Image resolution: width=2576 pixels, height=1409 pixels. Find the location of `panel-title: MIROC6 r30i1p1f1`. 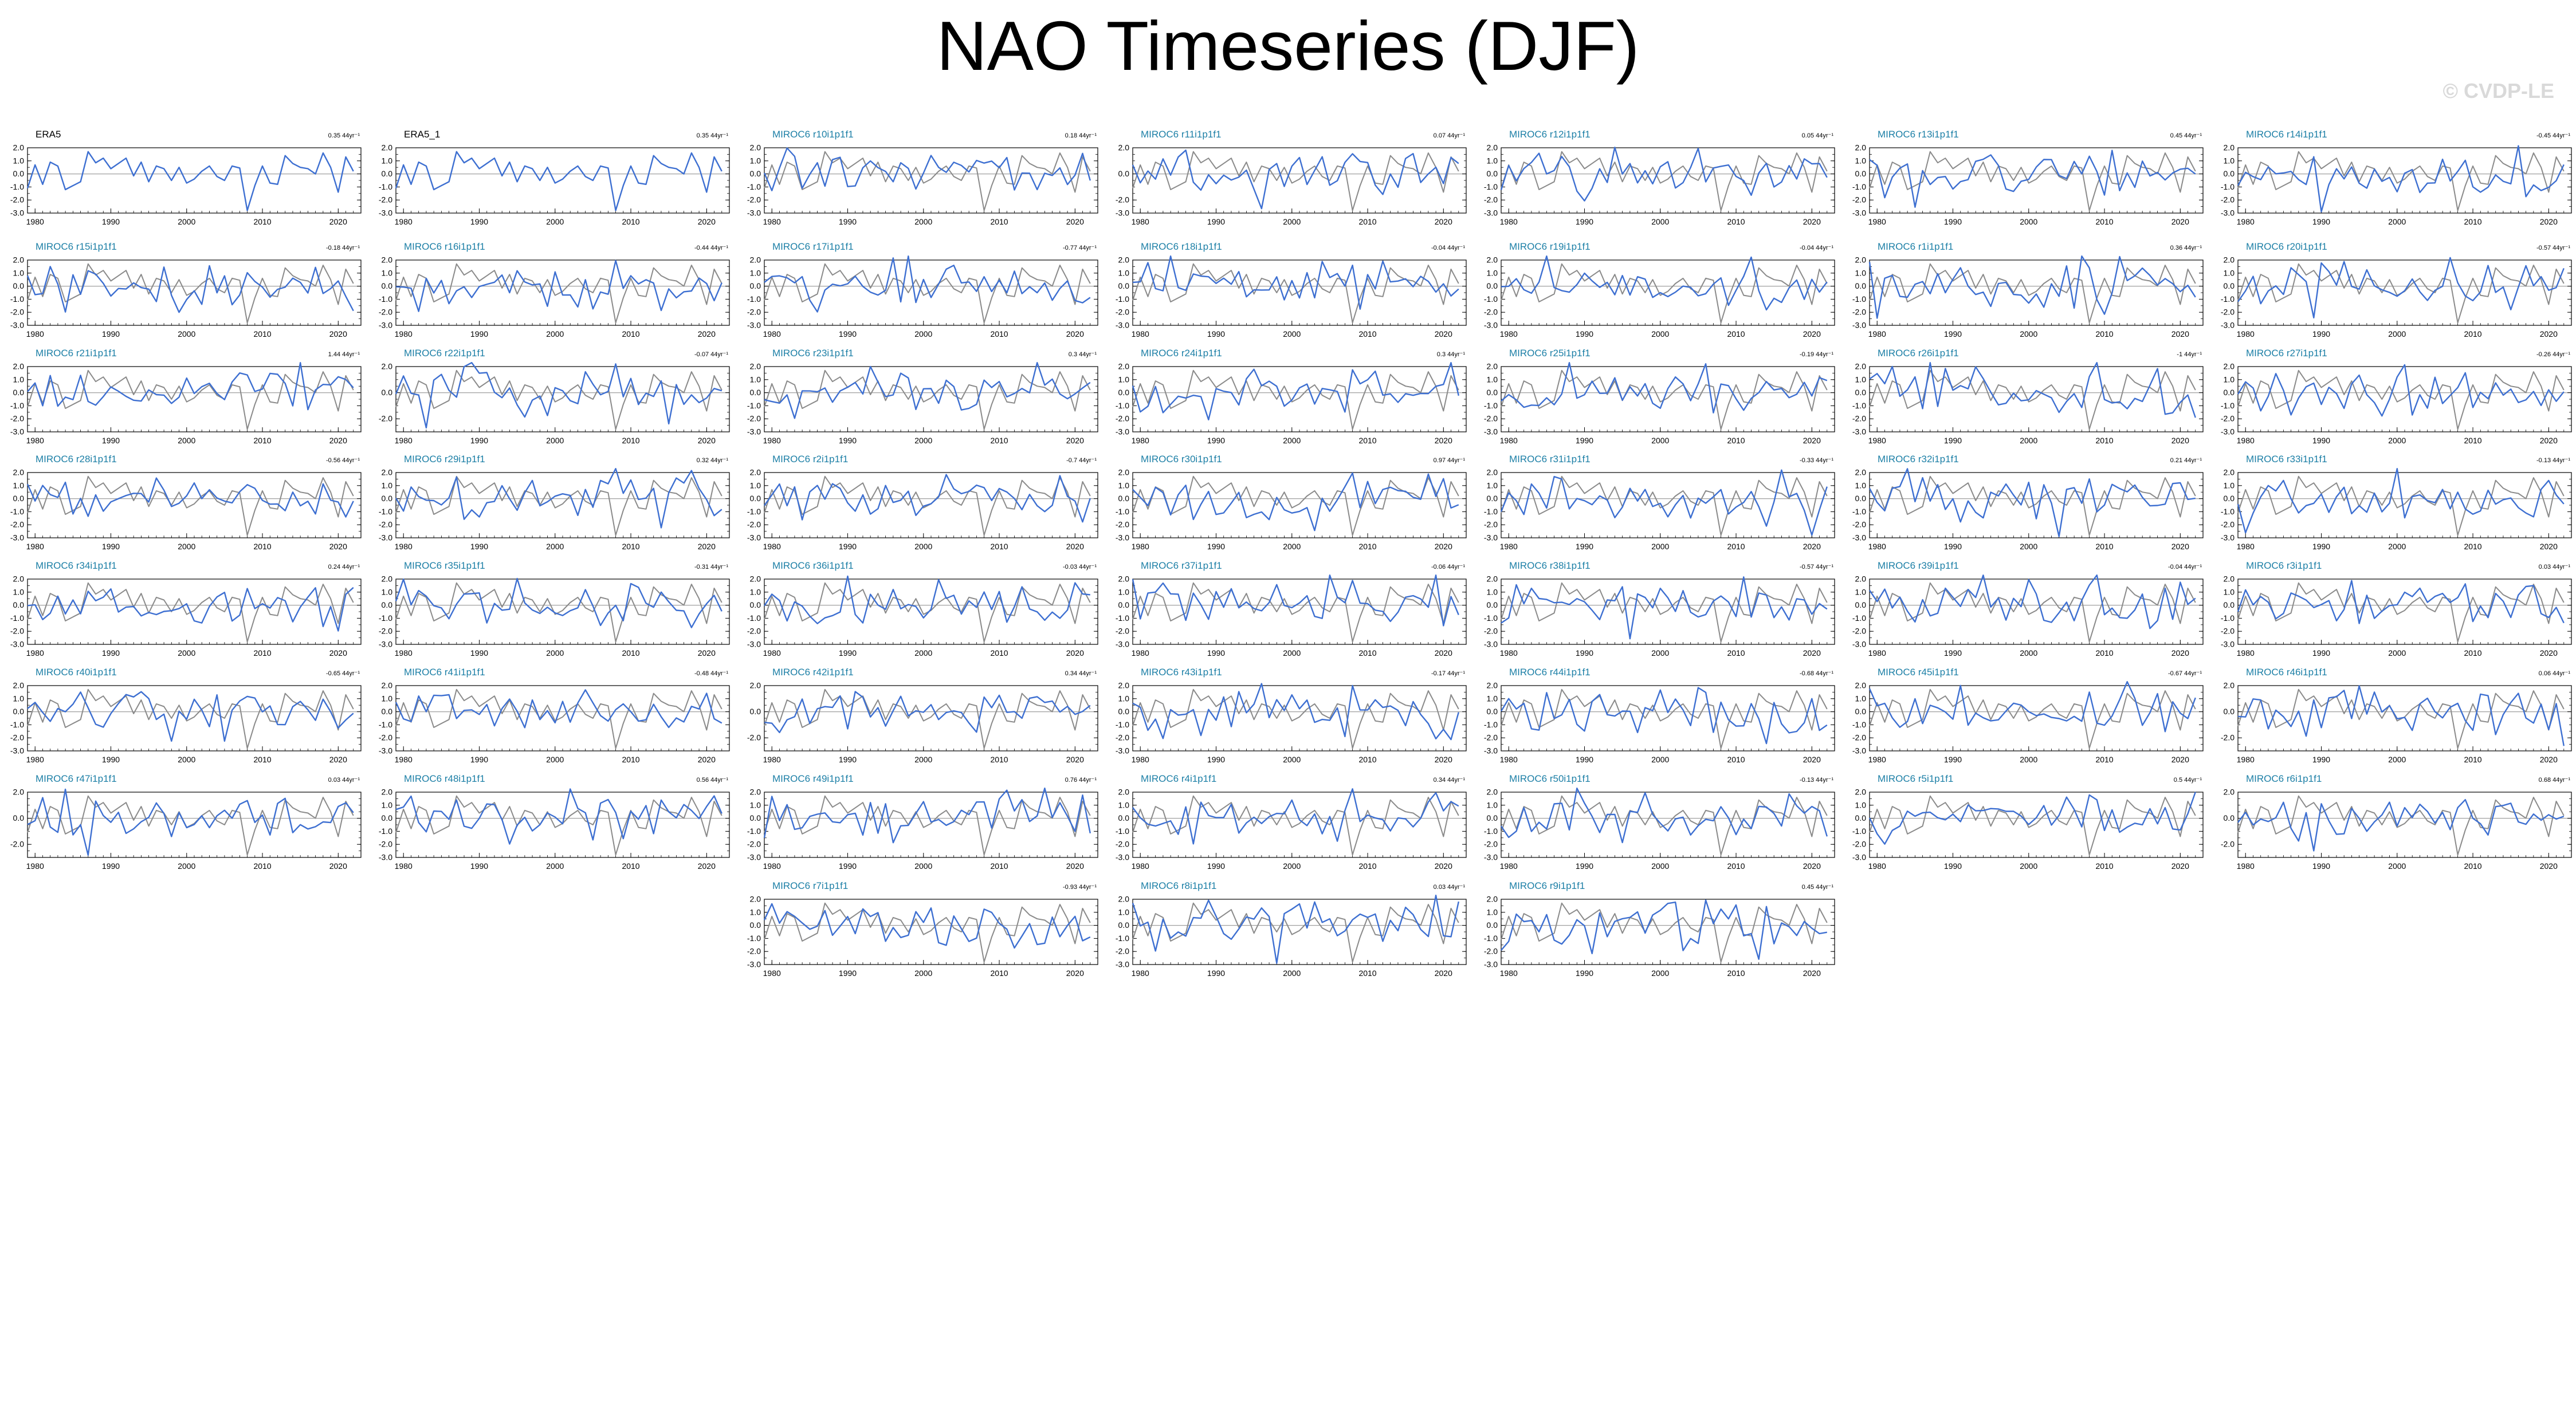

panel-title: MIROC6 r30i1p1f1 is located at coordinates (1181, 459).